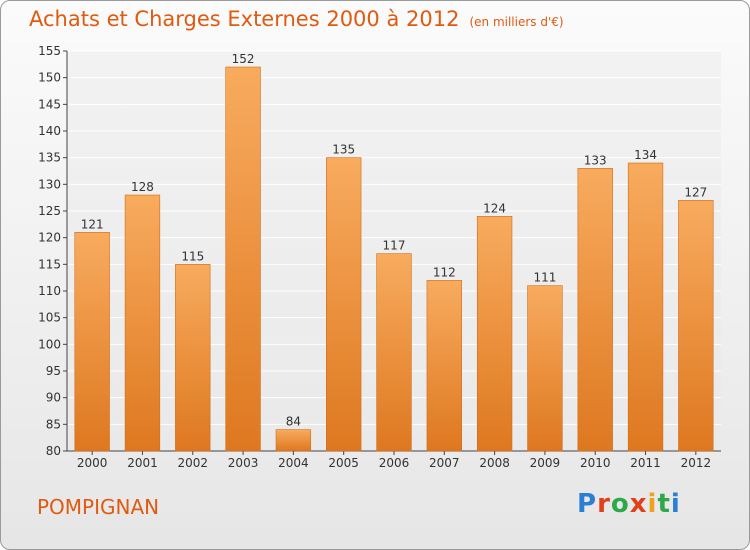  What do you see at coordinates (545, 463) in the screenshot?
I see `x-tick-label: 2009` at bounding box center [545, 463].